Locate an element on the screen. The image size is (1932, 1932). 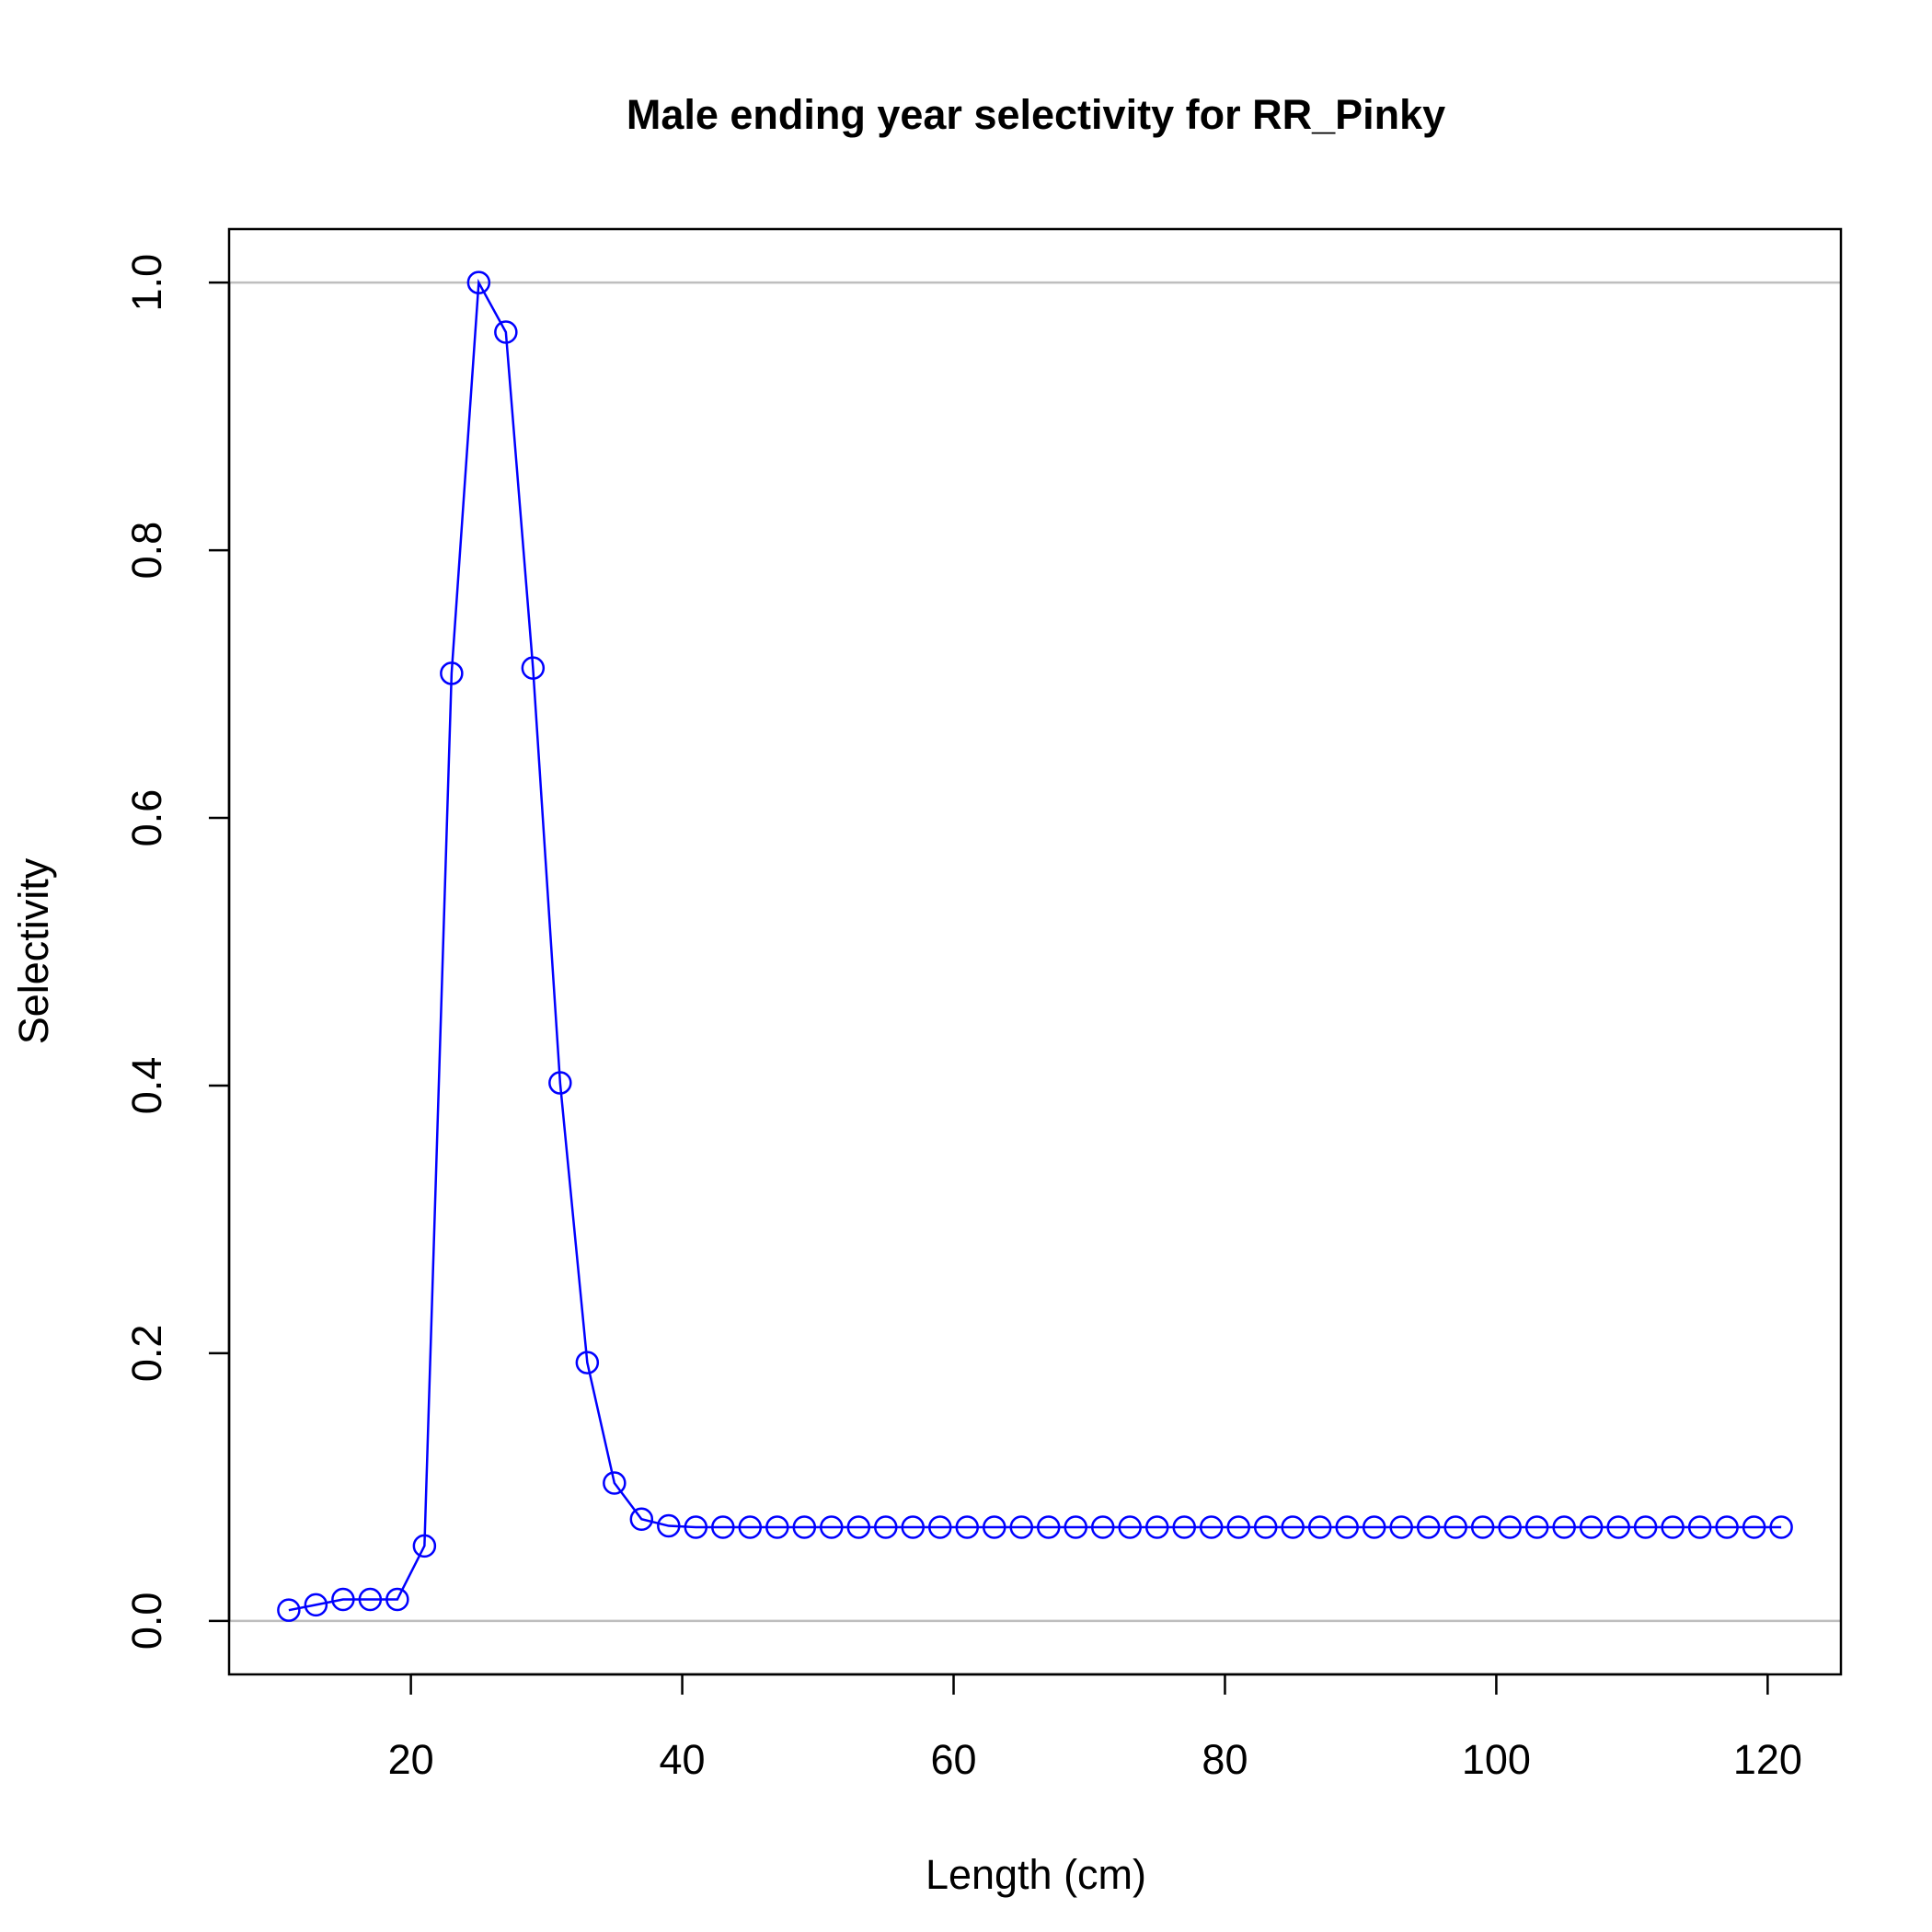
x-tick-label: 120 is located at coordinates (1767, 1759).